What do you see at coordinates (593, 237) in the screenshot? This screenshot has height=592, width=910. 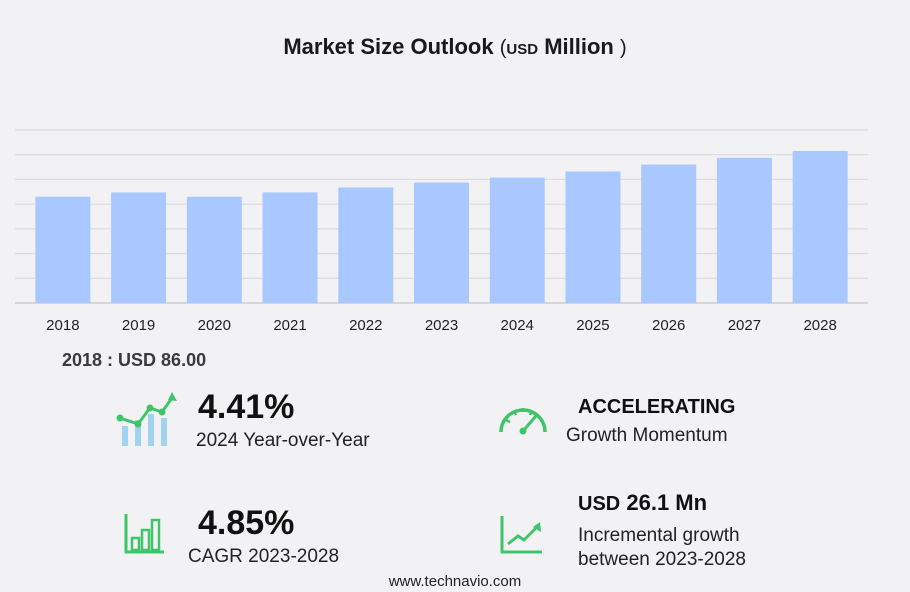 I see `bar-2025` at bounding box center [593, 237].